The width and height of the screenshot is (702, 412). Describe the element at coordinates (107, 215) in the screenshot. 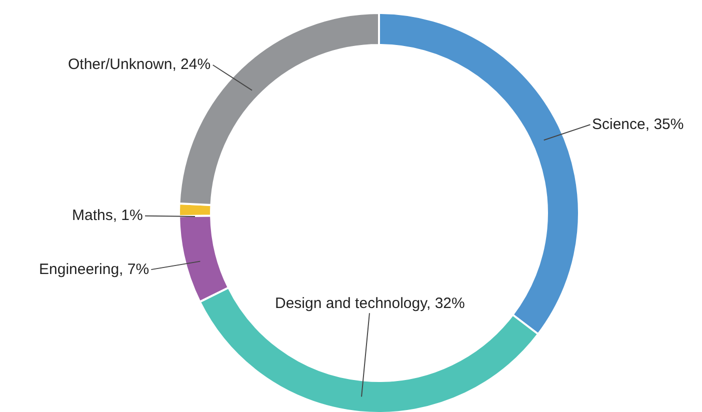

I see `slice-label: Maths, 1%` at that location.